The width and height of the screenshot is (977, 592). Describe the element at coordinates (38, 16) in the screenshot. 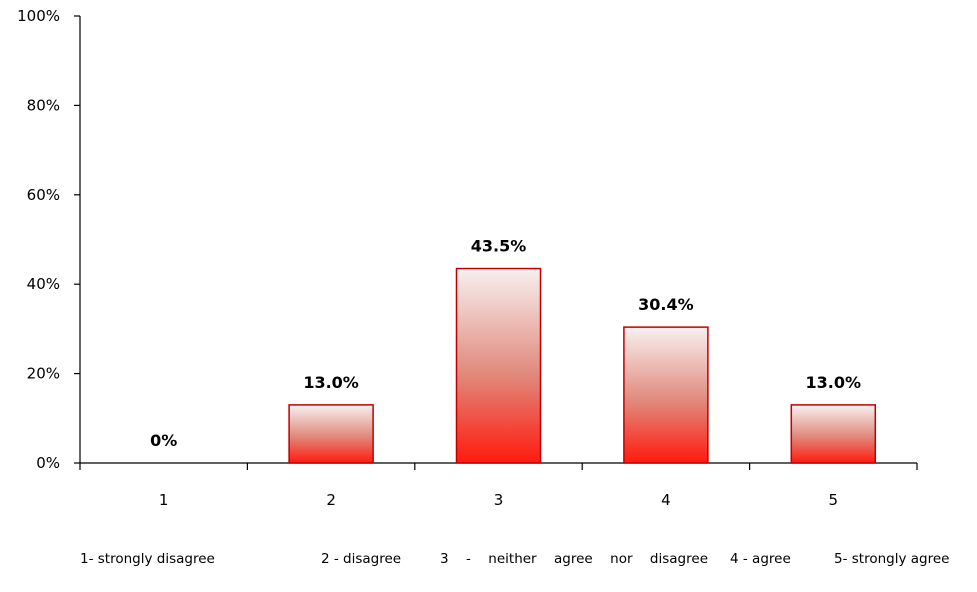

I see `y-tick-label: 100%` at that location.